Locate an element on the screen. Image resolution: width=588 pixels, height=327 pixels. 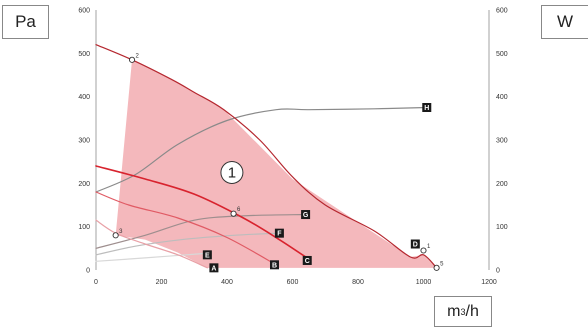
operating-point-label-2: 2 is located at coordinates (138, 56).